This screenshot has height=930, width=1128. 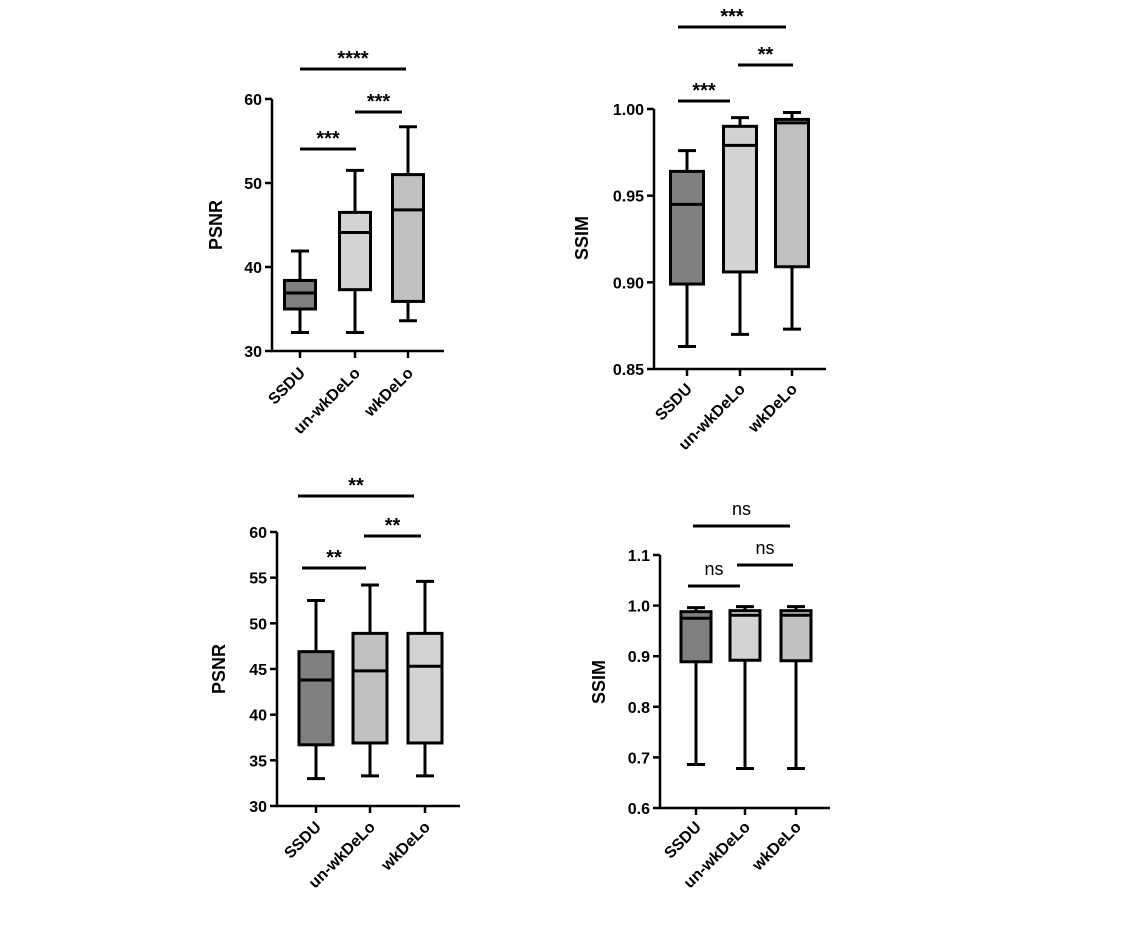 I want to click on panel-3-y-axis-label: PSNR, so click(x=219, y=669).